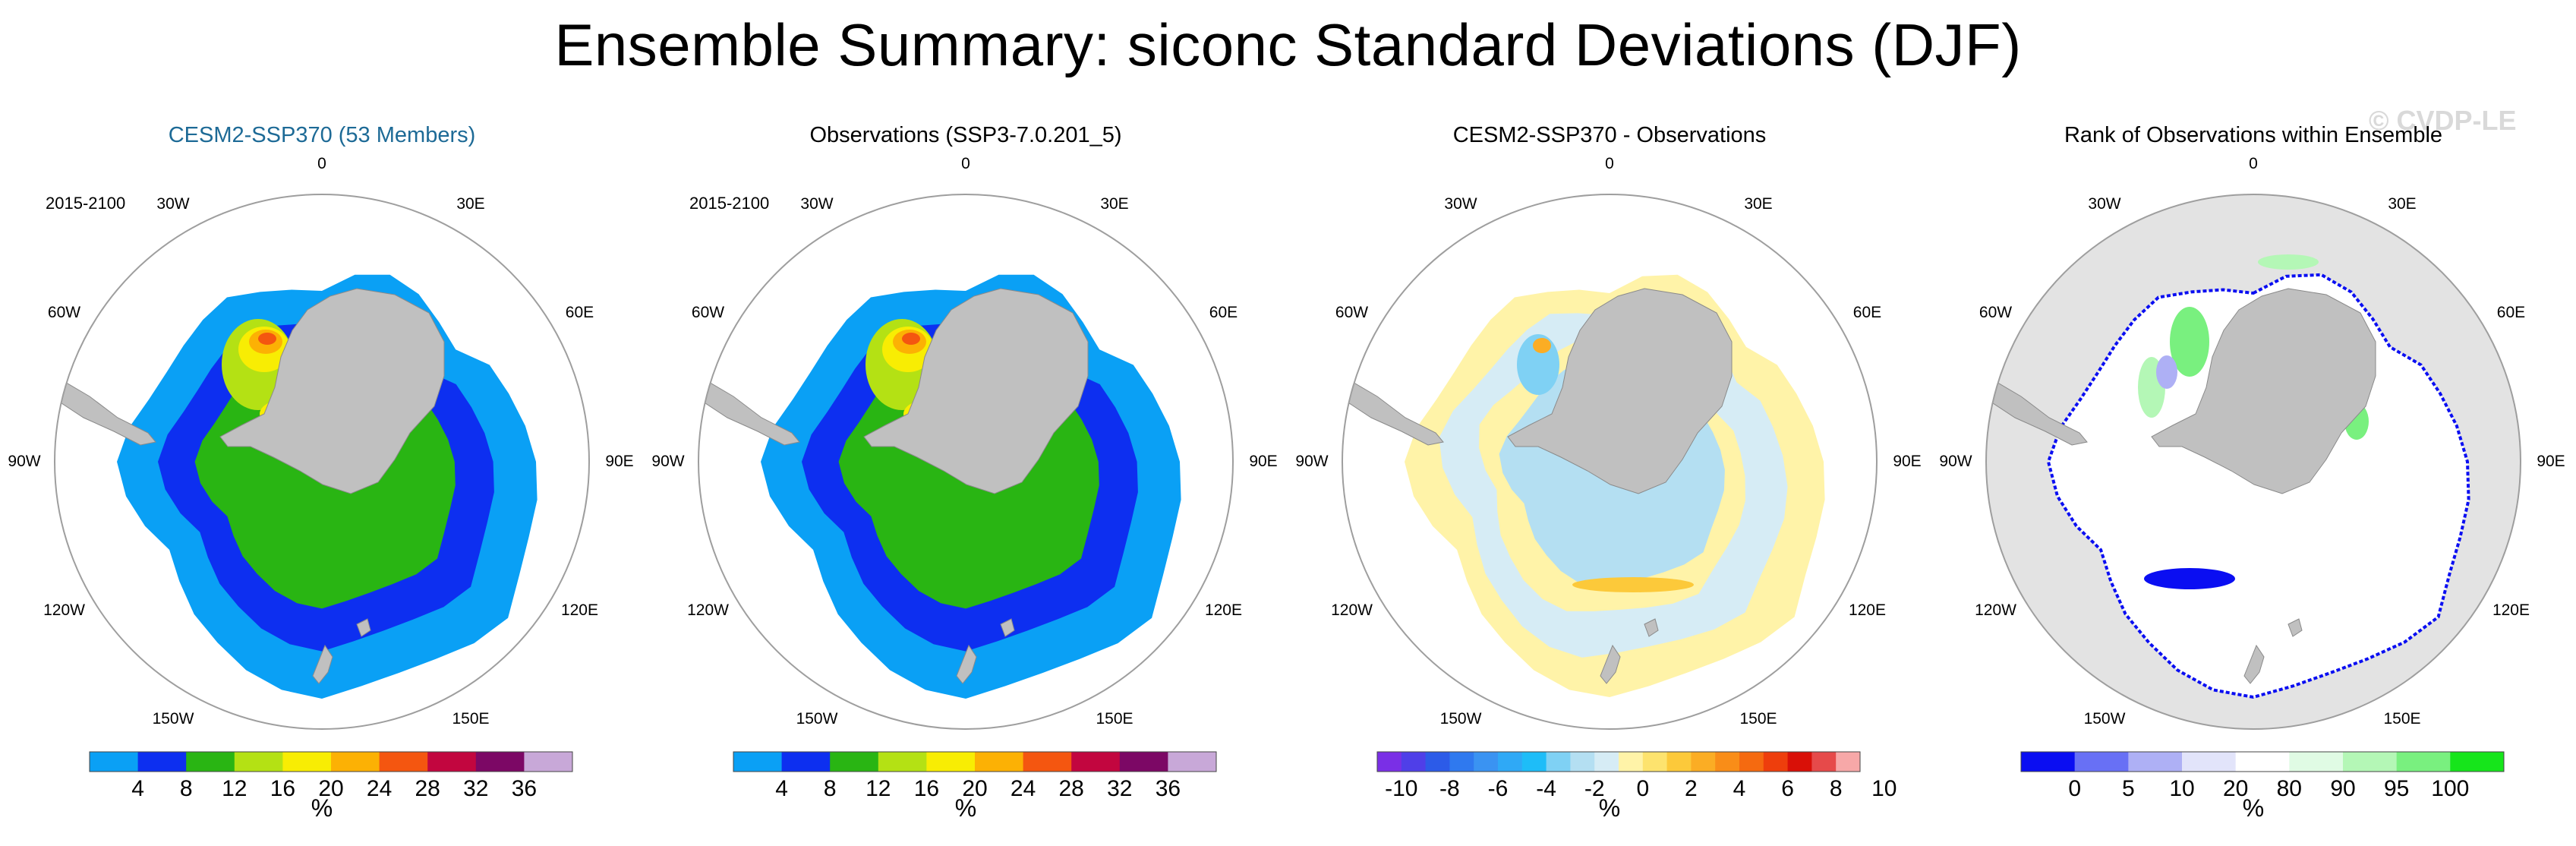 This screenshot has height=846, width=2576. Describe the element at coordinates (2189, 342) in the screenshot. I see `rank-high-patch` at that location.